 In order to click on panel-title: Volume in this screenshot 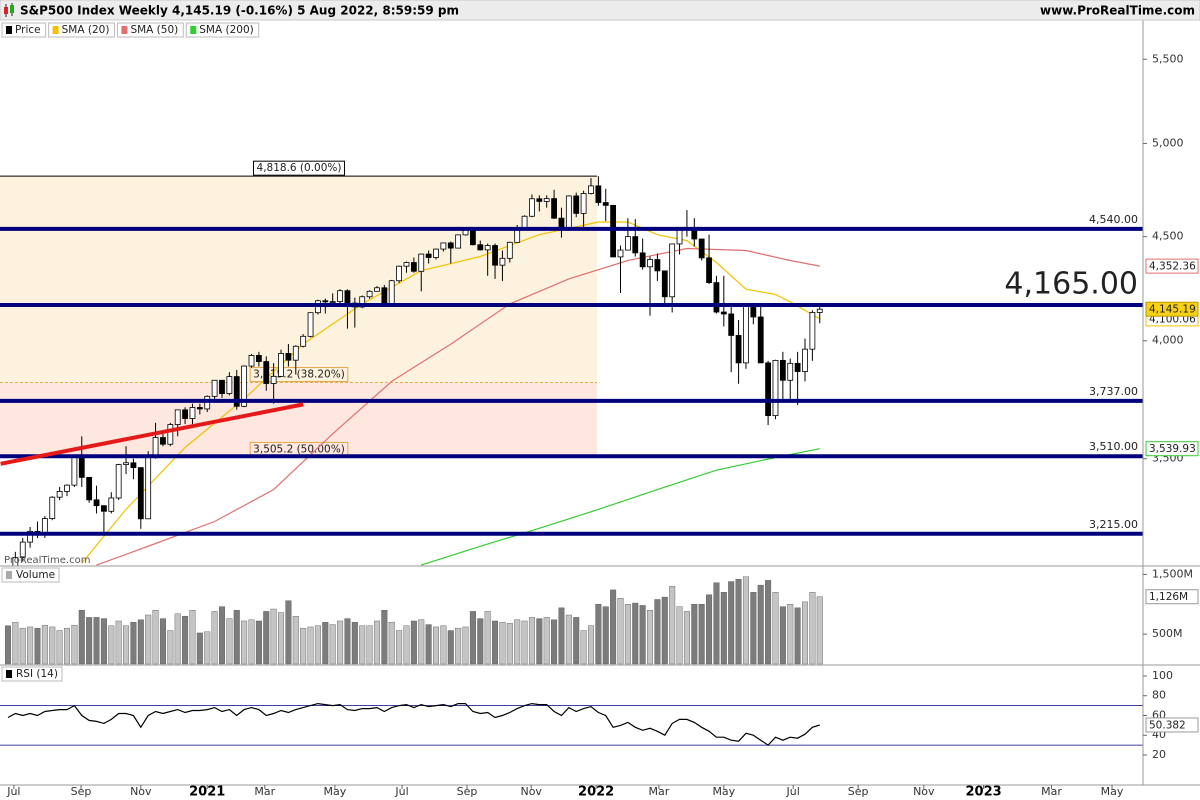, I will do `click(35, 575)`.